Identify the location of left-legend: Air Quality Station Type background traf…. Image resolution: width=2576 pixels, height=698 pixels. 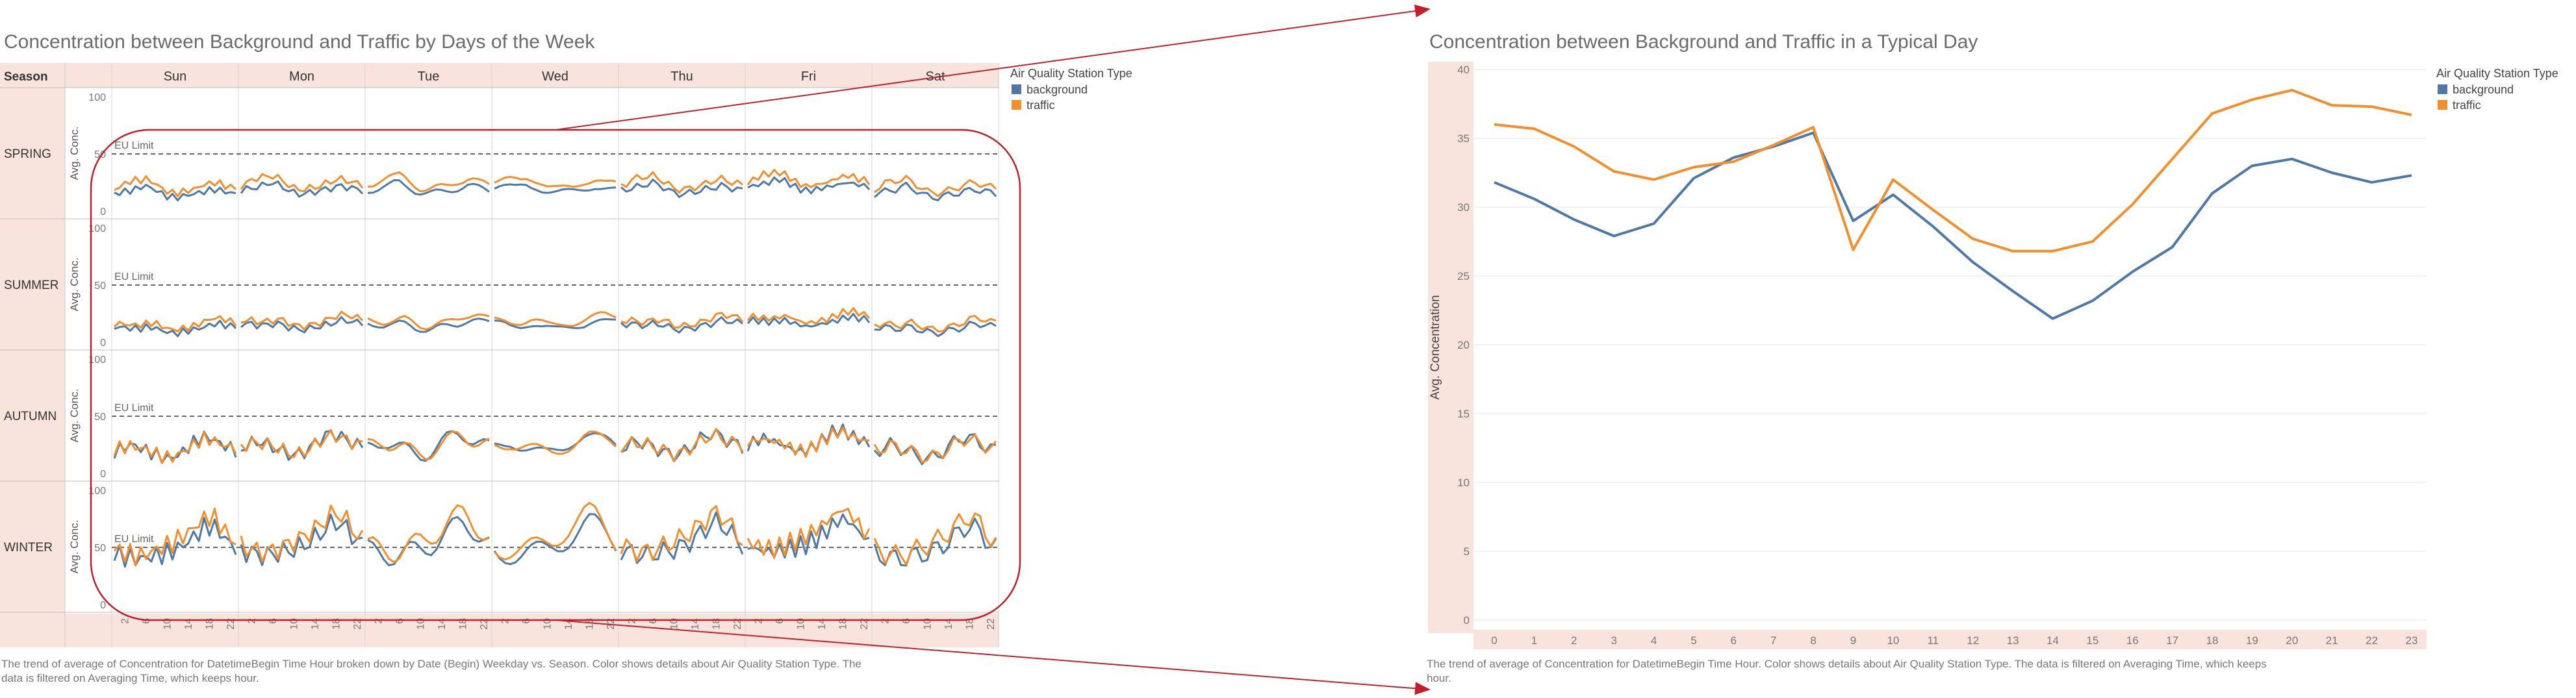
(1071, 89).